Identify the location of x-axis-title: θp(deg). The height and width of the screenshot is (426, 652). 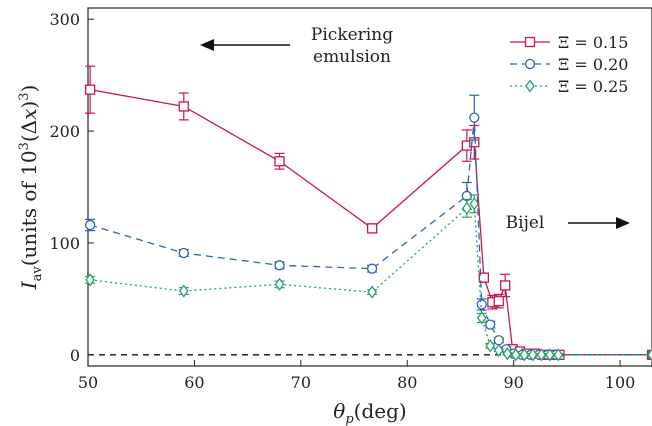
(369, 412).